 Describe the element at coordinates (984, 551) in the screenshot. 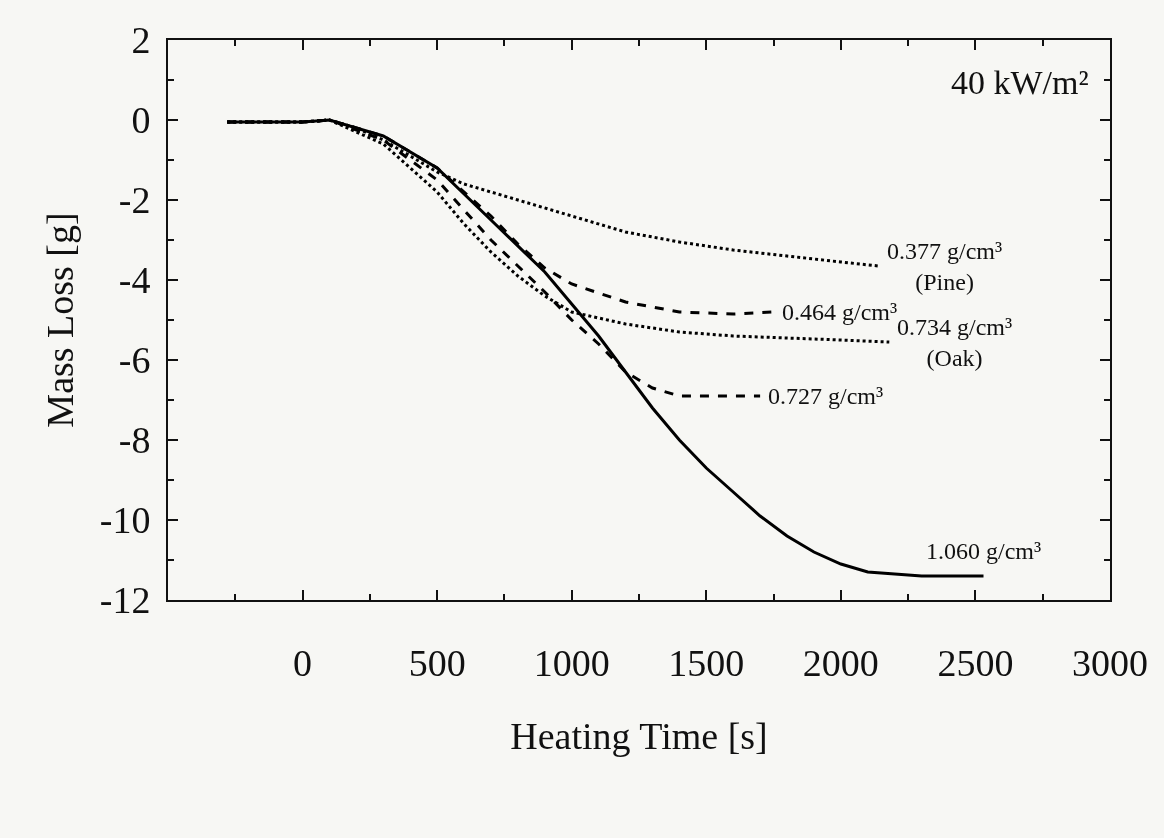

I see `series-label: 1.060 g/cm³` at that location.